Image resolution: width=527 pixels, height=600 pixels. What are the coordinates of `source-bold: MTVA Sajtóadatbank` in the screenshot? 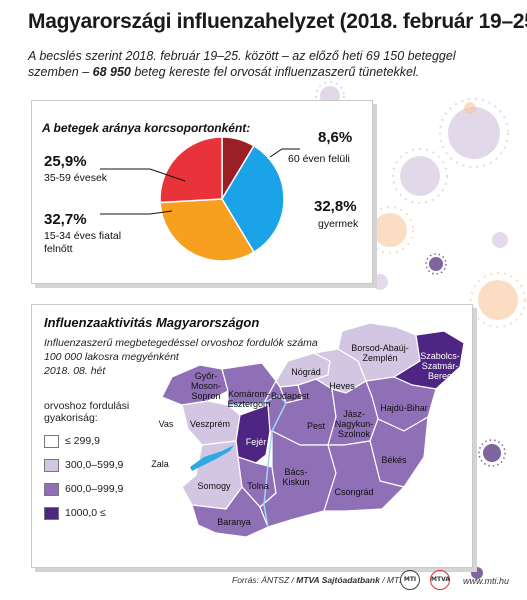 It's located at (338, 580).